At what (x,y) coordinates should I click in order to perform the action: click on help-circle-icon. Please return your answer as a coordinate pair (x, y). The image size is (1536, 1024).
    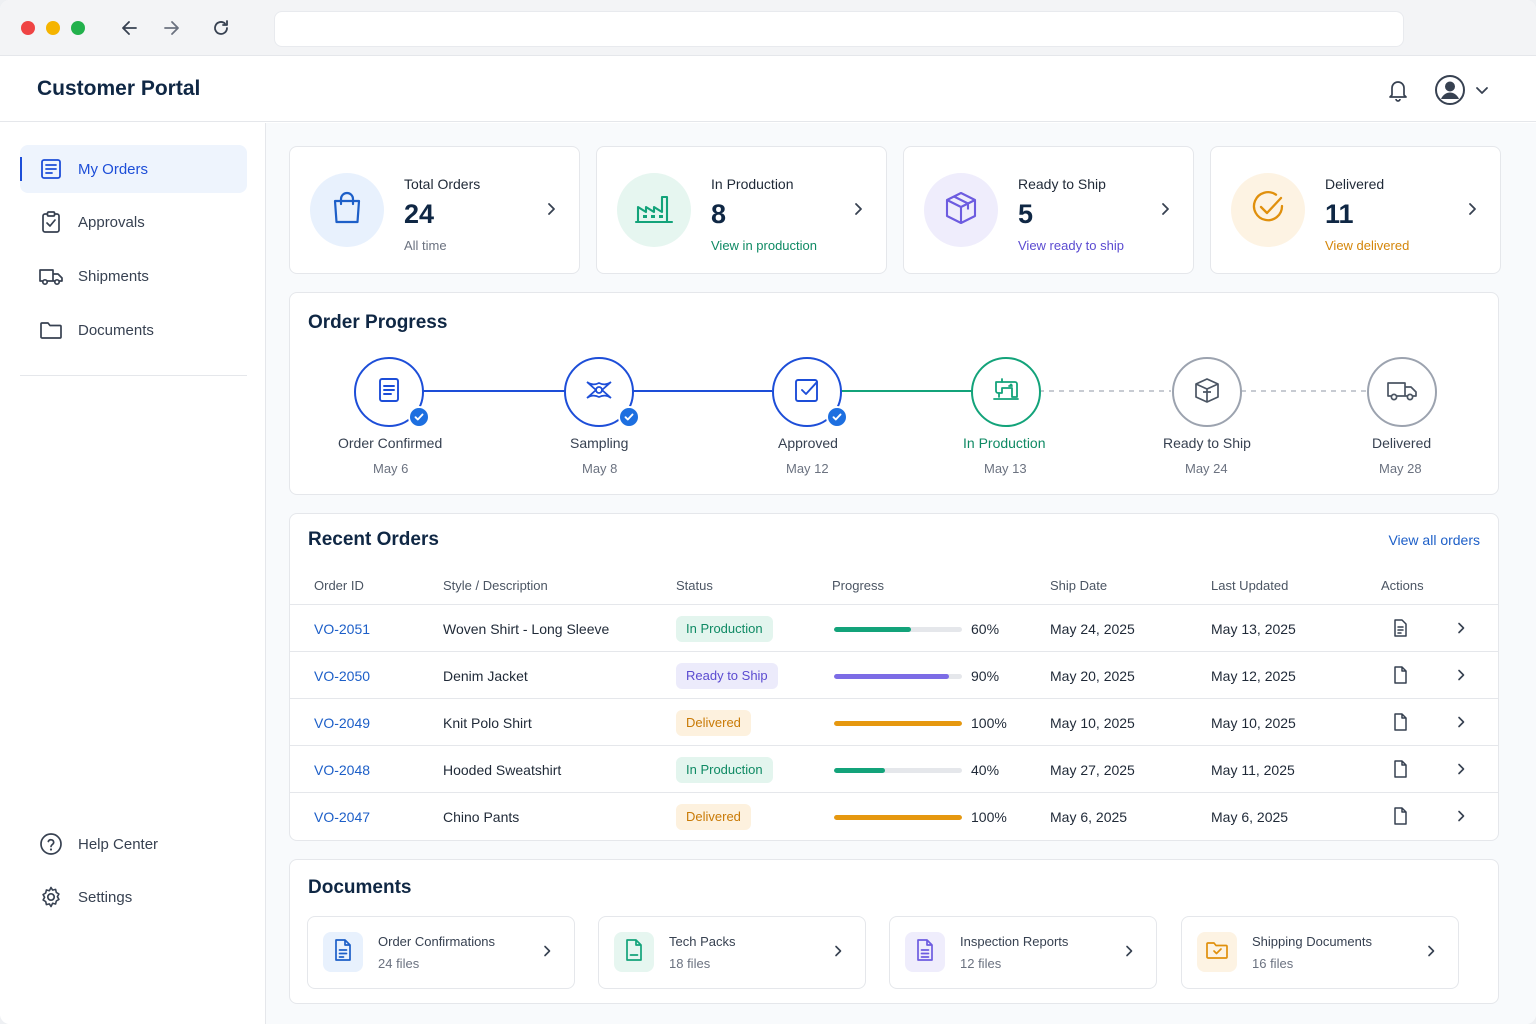
    Looking at the image, I should click on (51, 844).